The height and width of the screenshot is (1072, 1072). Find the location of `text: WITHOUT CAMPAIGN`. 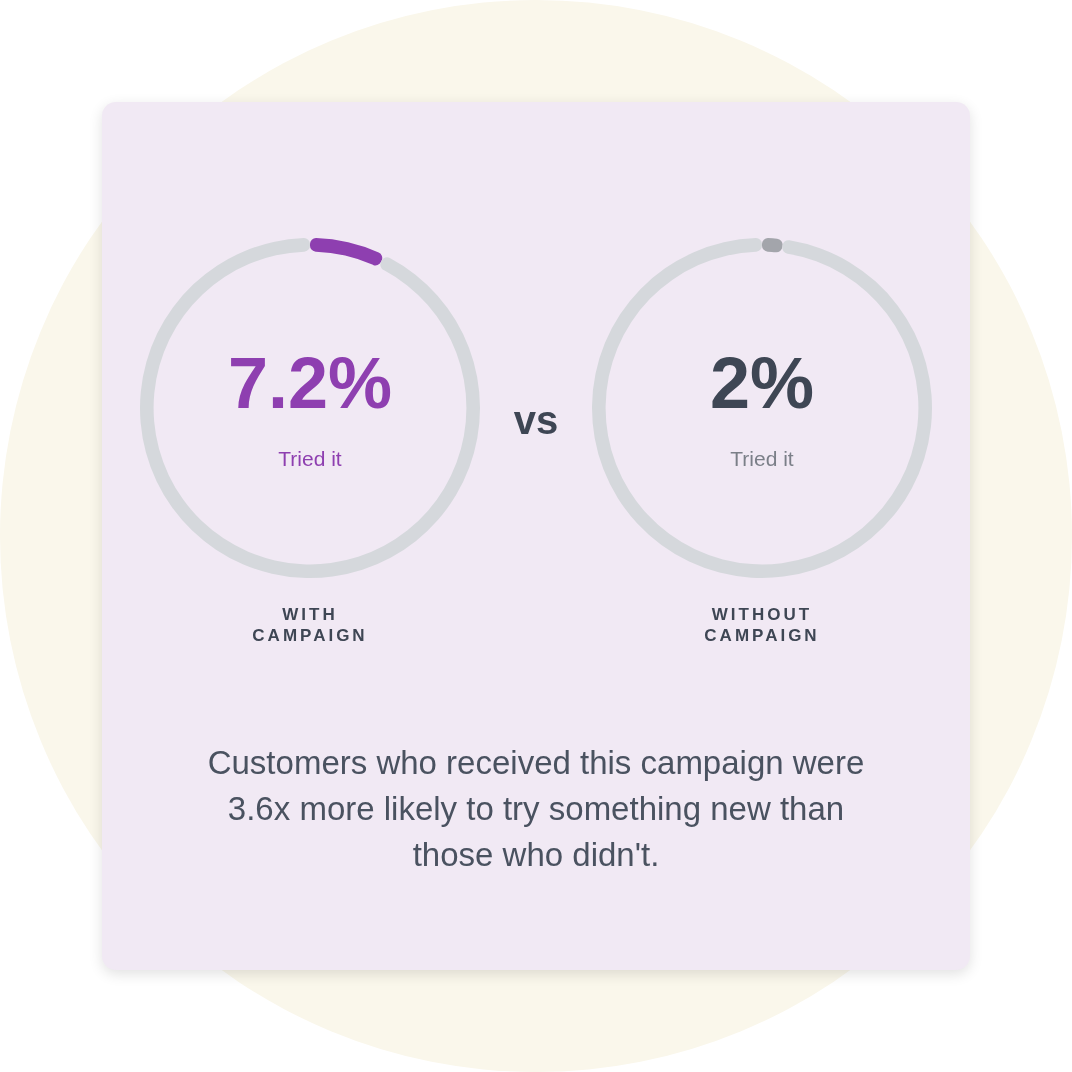

text: WITHOUT CAMPAIGN is located at coordinates (762, 625).